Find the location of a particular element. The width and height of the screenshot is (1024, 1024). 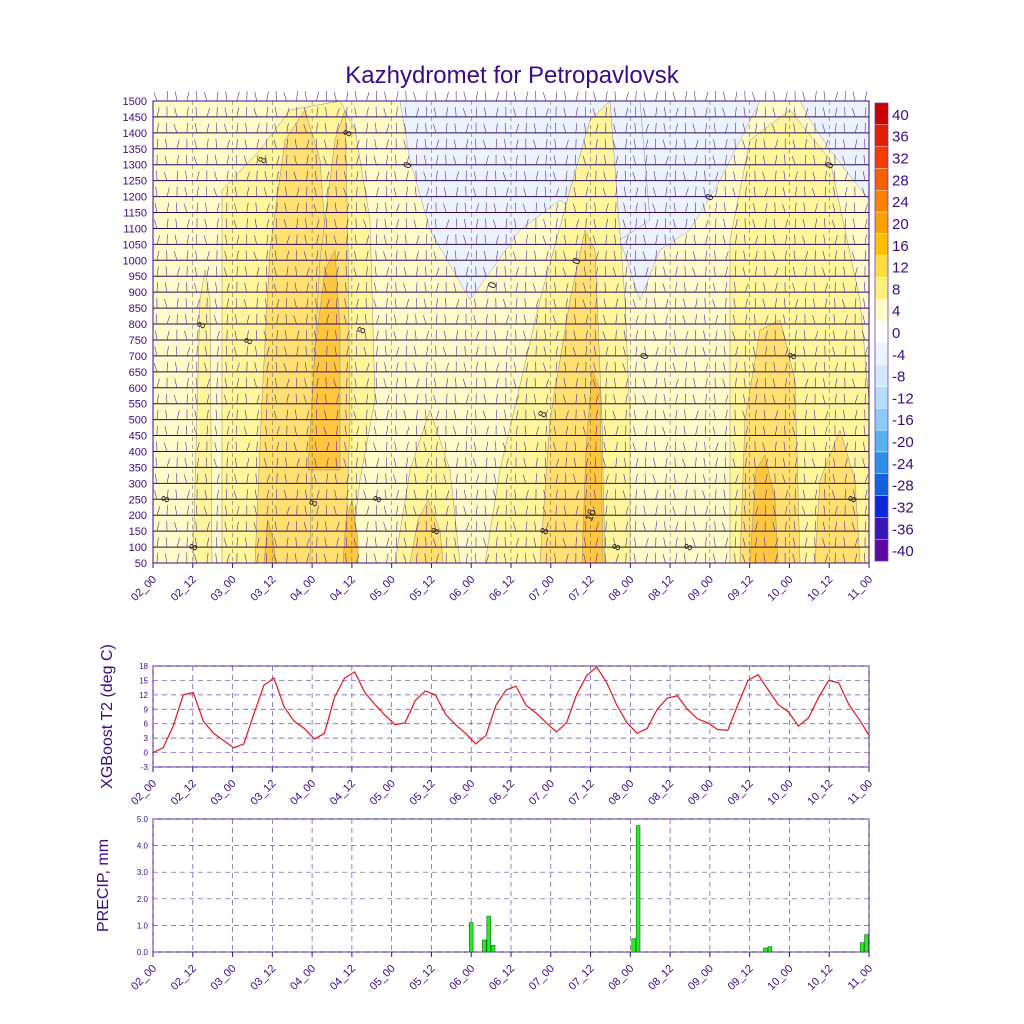

colorbar-label: 24 is located at coordinates (900, 202).